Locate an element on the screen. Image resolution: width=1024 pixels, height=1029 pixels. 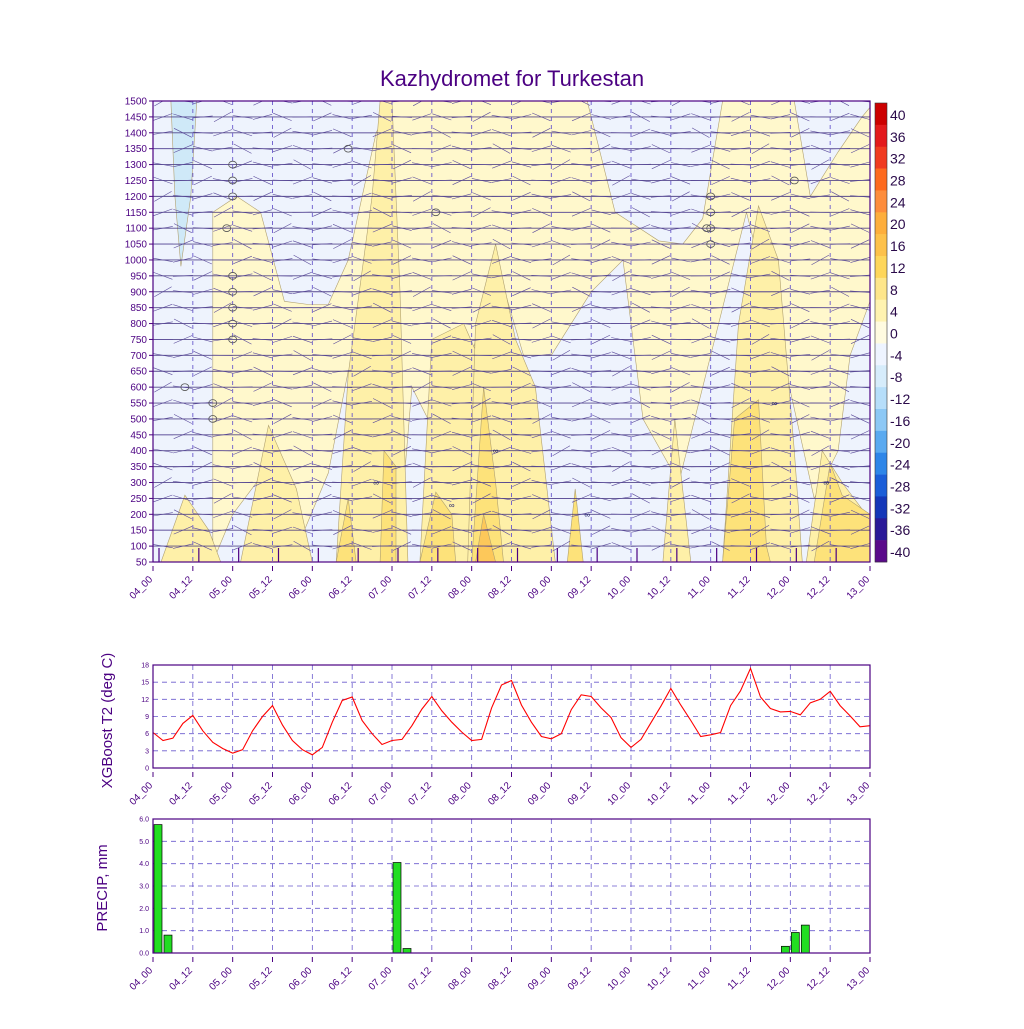
temp-y-tick-label: 6 is located at coordinates (147, 734).